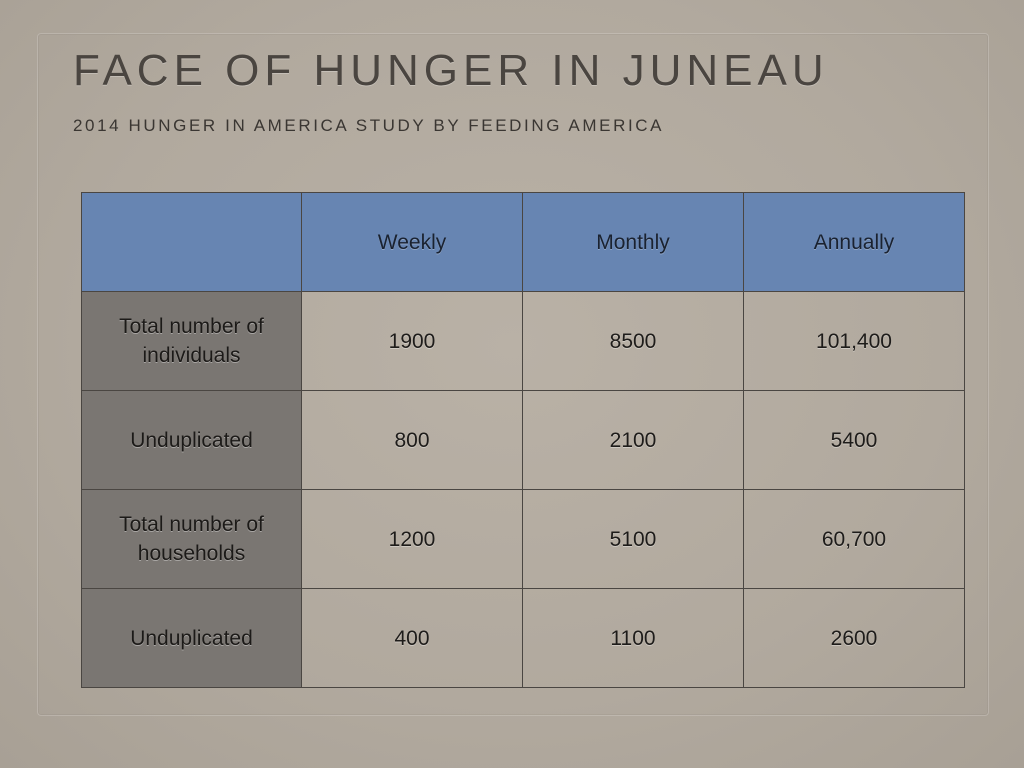 The width and height of the screenshot is (1024, 768). I want to click on table-cell: 8500, so click(633, 341).